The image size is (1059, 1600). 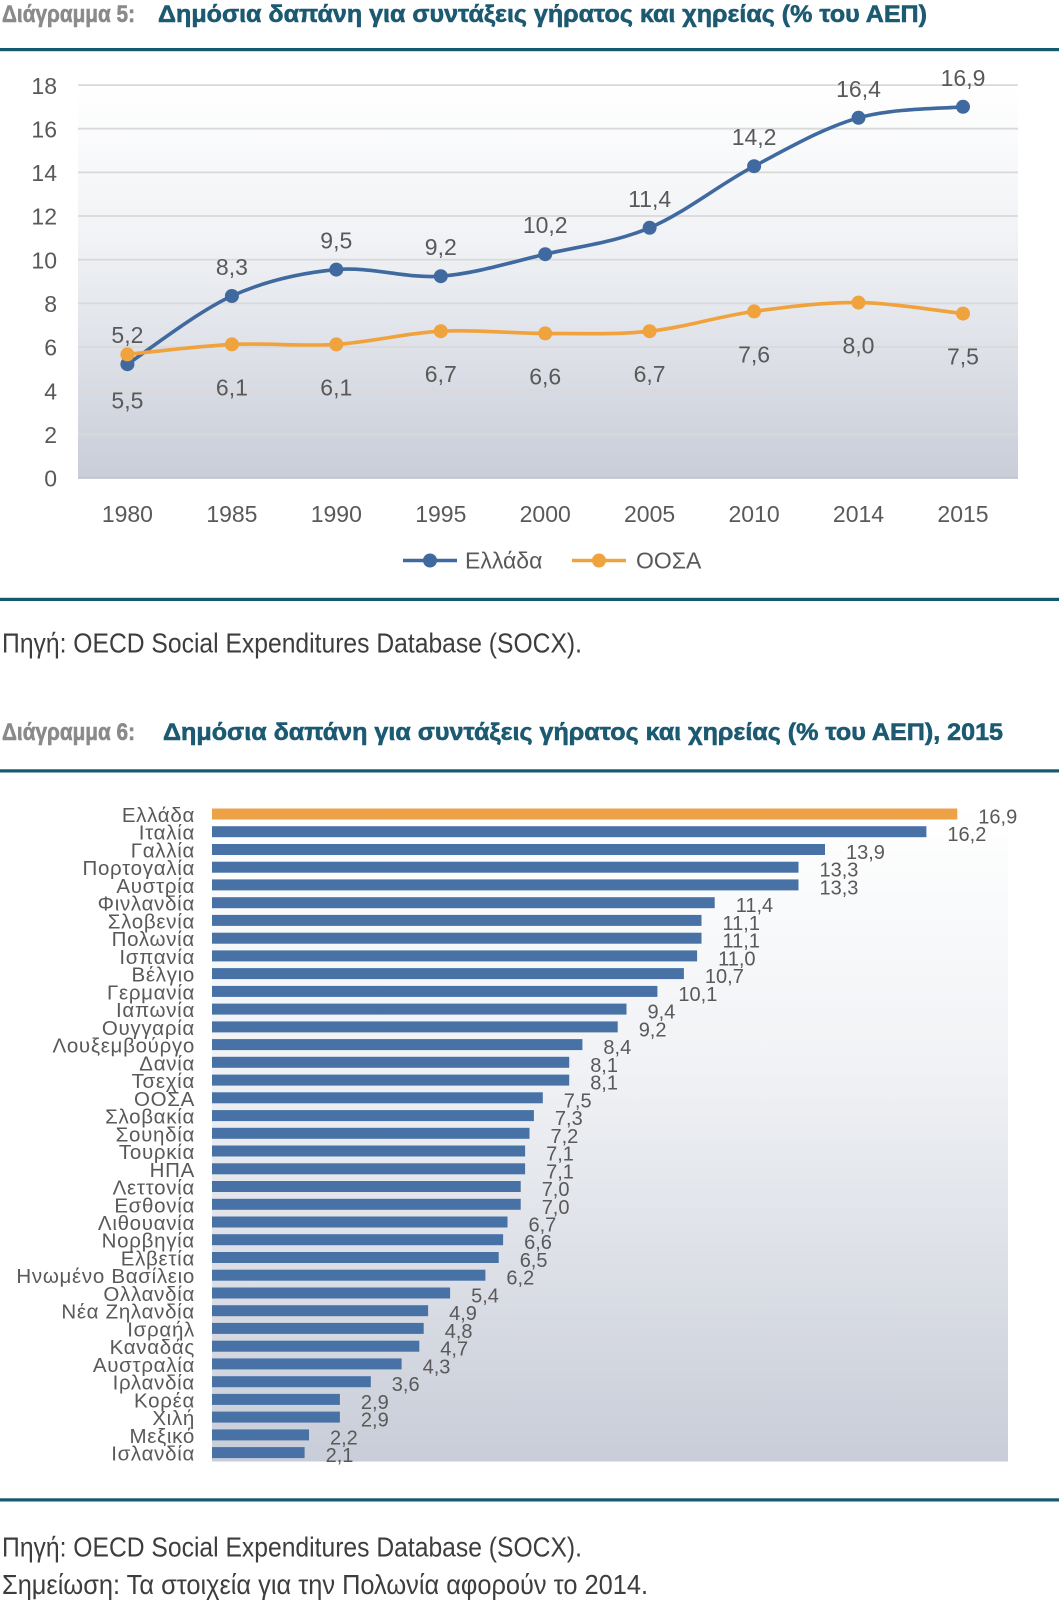 What do you see at coordinates (454, 1350) in the screenshot?
I see `svg-text: 4,7` at bounding box center [454, 1350].